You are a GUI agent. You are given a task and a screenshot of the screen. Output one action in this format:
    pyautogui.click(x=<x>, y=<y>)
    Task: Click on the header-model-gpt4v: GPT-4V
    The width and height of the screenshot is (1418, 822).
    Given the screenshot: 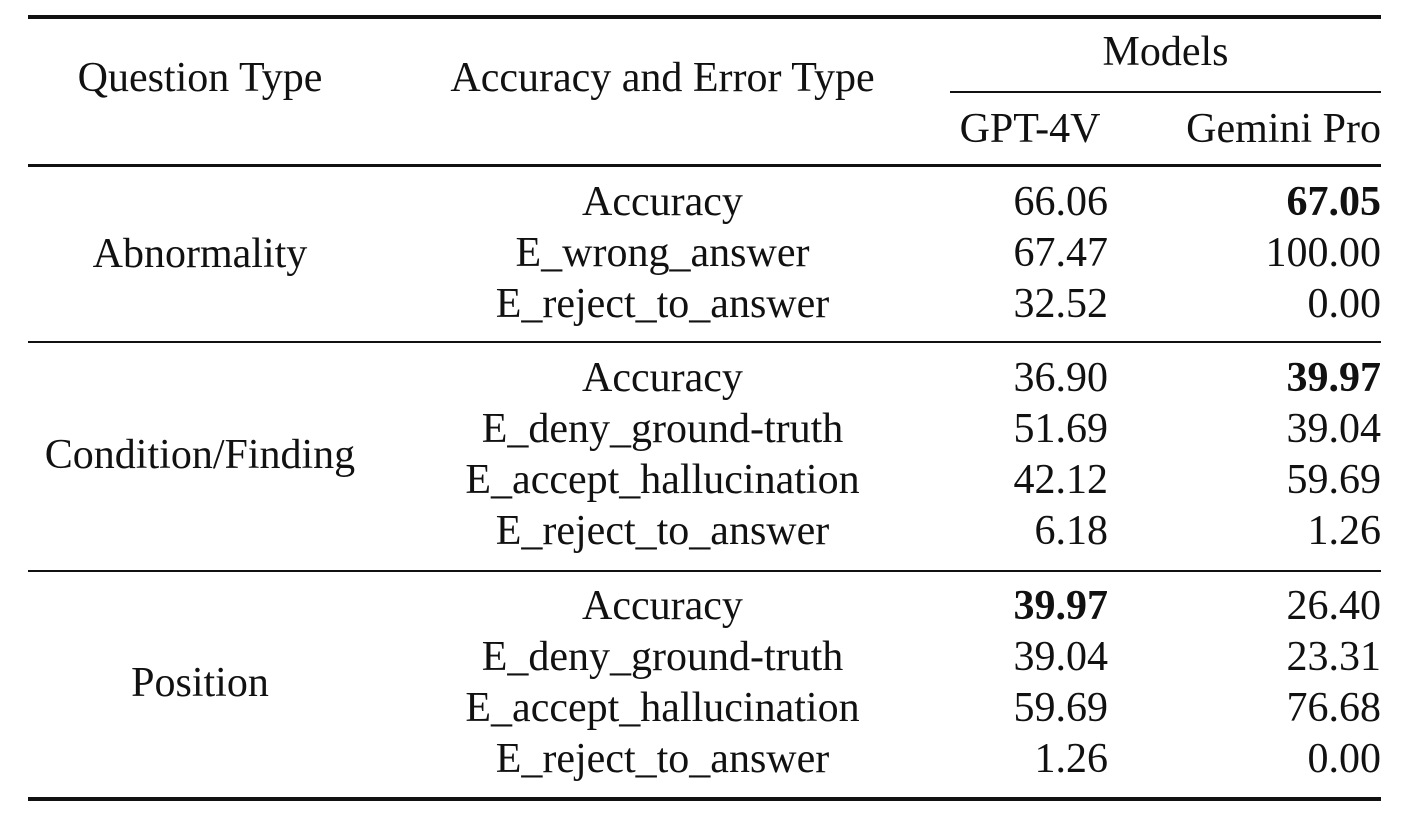 What is the action you would take?
    pyautogui.click(x=1030, y=129)
    